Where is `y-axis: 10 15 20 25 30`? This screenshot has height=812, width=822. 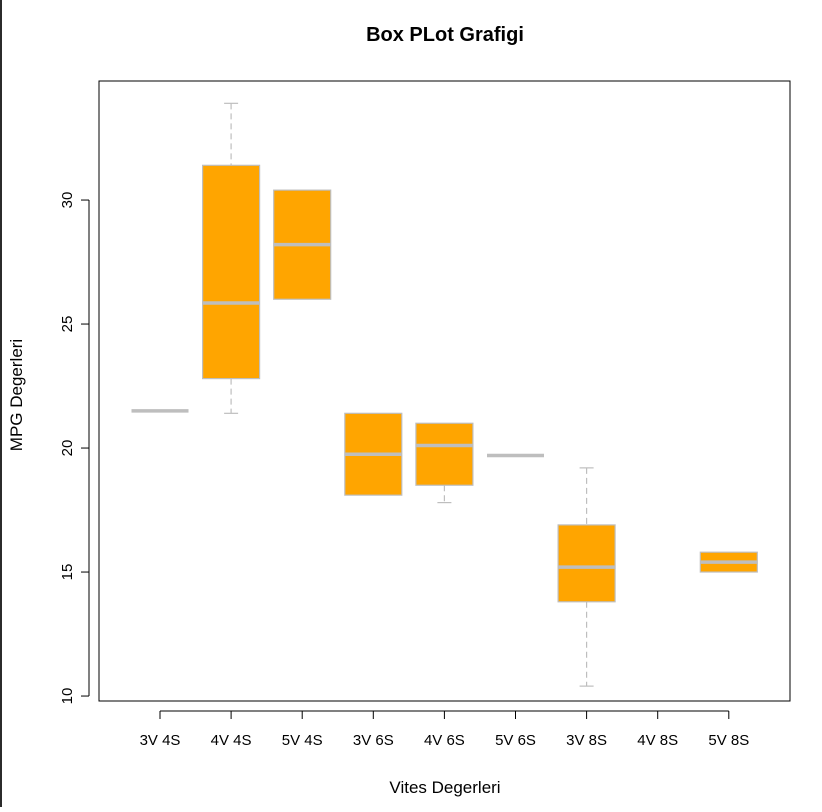
y-axis: 10 15 20 25 30 is located at coordinates (74, 448).